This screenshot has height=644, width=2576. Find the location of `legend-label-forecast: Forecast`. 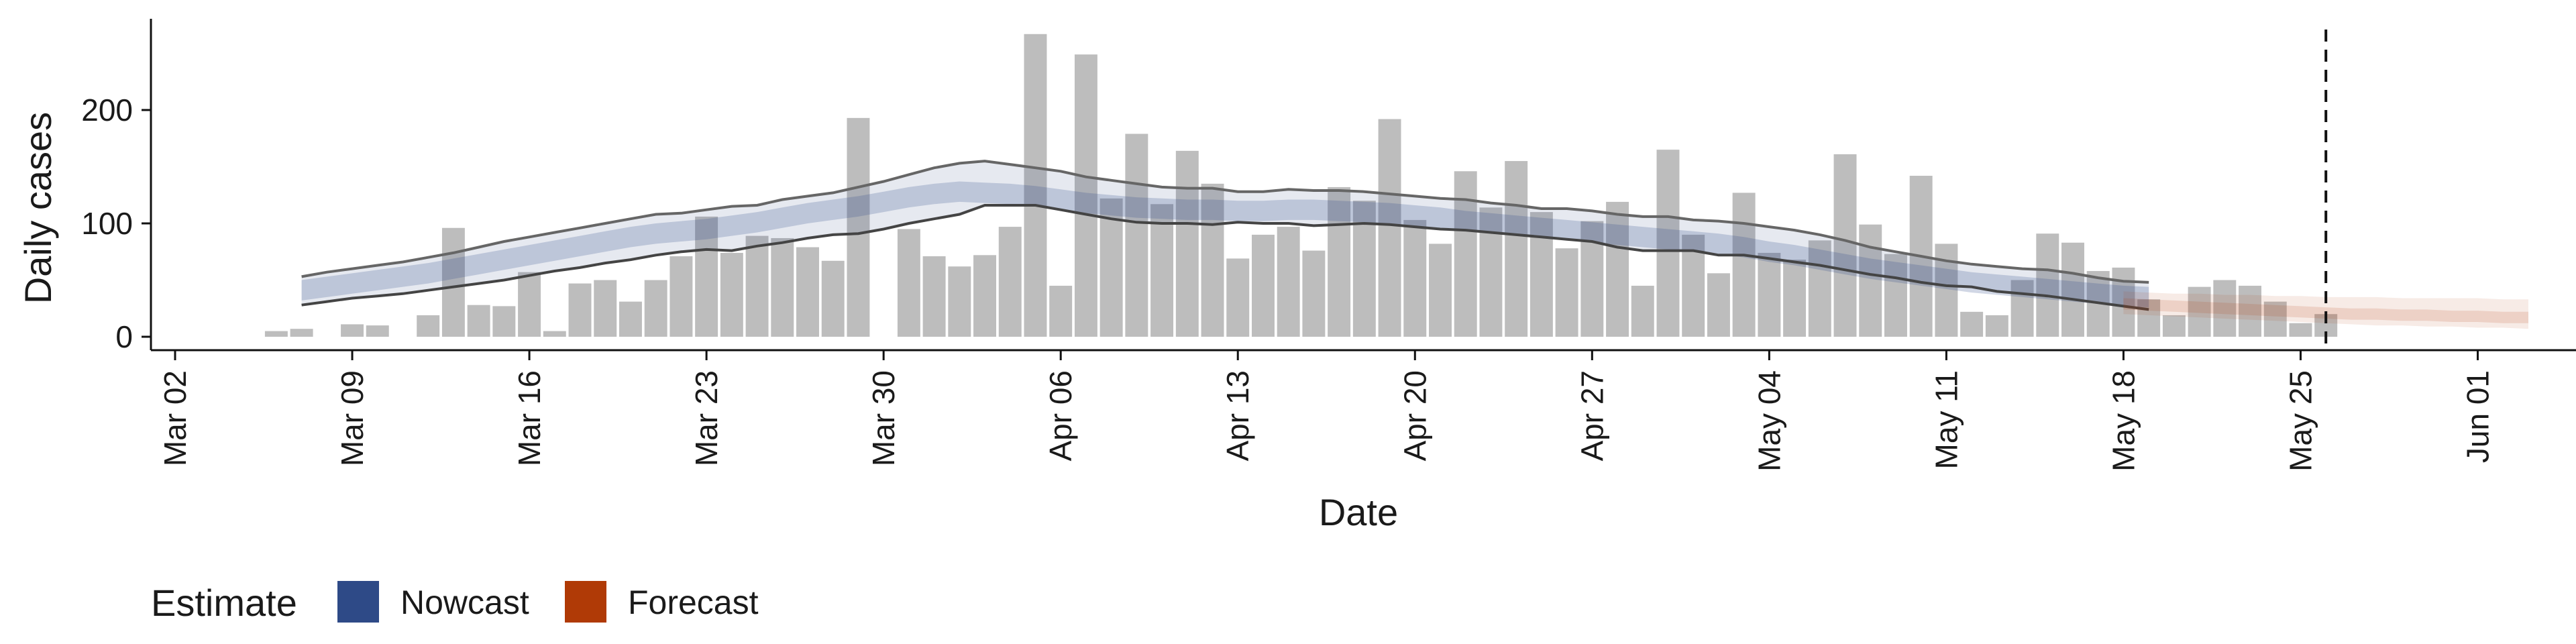

legend-label-forecast: Forecast is located at coordinates (693, 602).